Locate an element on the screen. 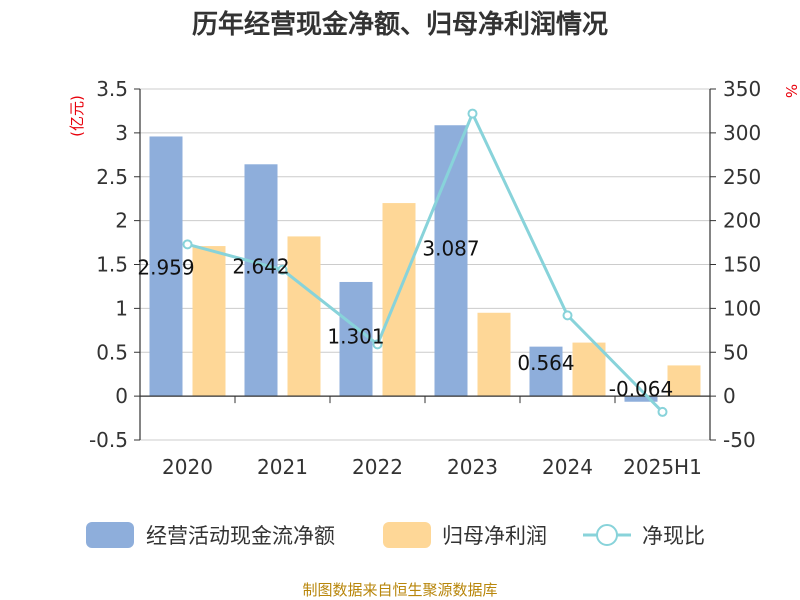  right-axis-tick-label: 150 is located at coordinates (742, 265).